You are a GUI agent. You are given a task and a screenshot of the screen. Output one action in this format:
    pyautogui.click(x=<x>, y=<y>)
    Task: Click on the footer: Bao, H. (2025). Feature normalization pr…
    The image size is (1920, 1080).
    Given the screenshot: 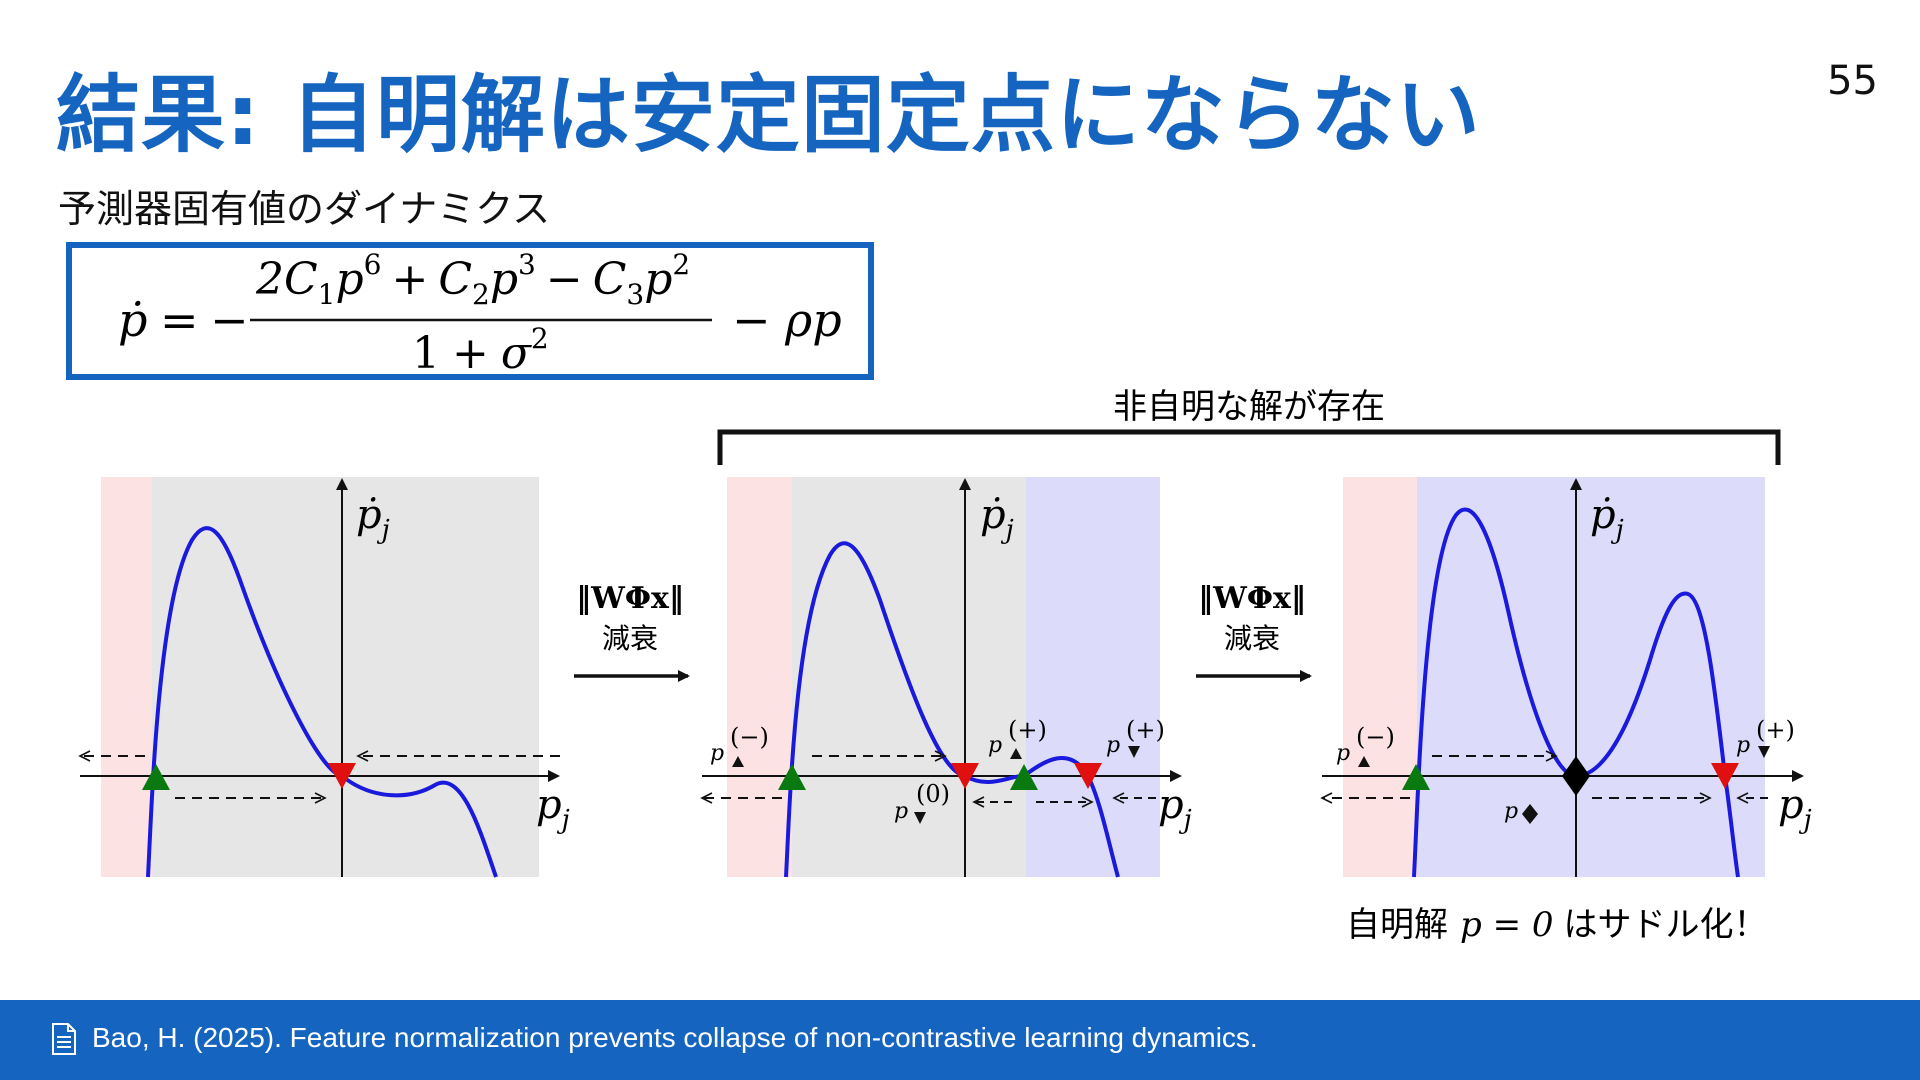 What is the action you would take?
    pyautogui.click(x=960, y=1040)
    